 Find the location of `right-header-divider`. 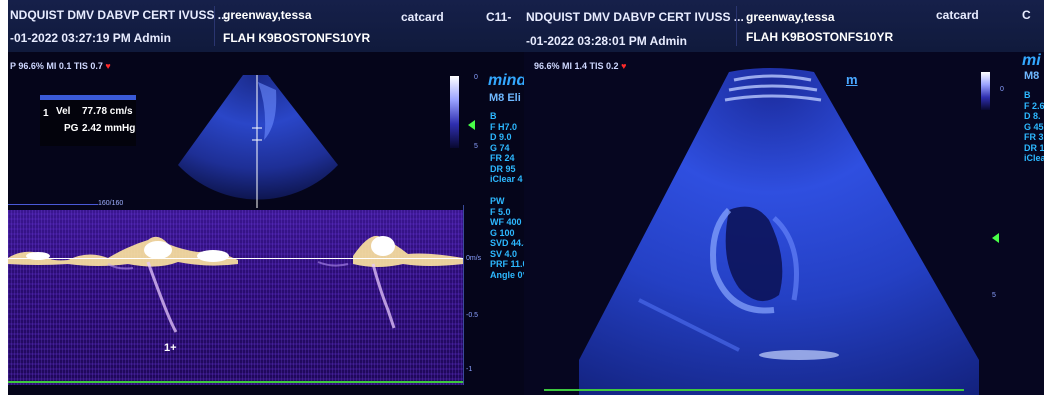

right-header-divider is located at coordinates (736, 26).